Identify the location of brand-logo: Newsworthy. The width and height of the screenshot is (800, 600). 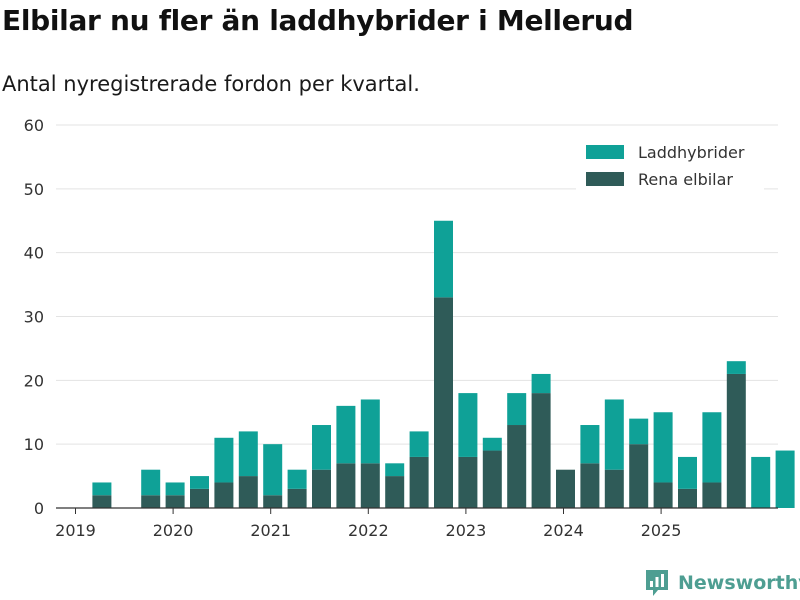
(722, 583).